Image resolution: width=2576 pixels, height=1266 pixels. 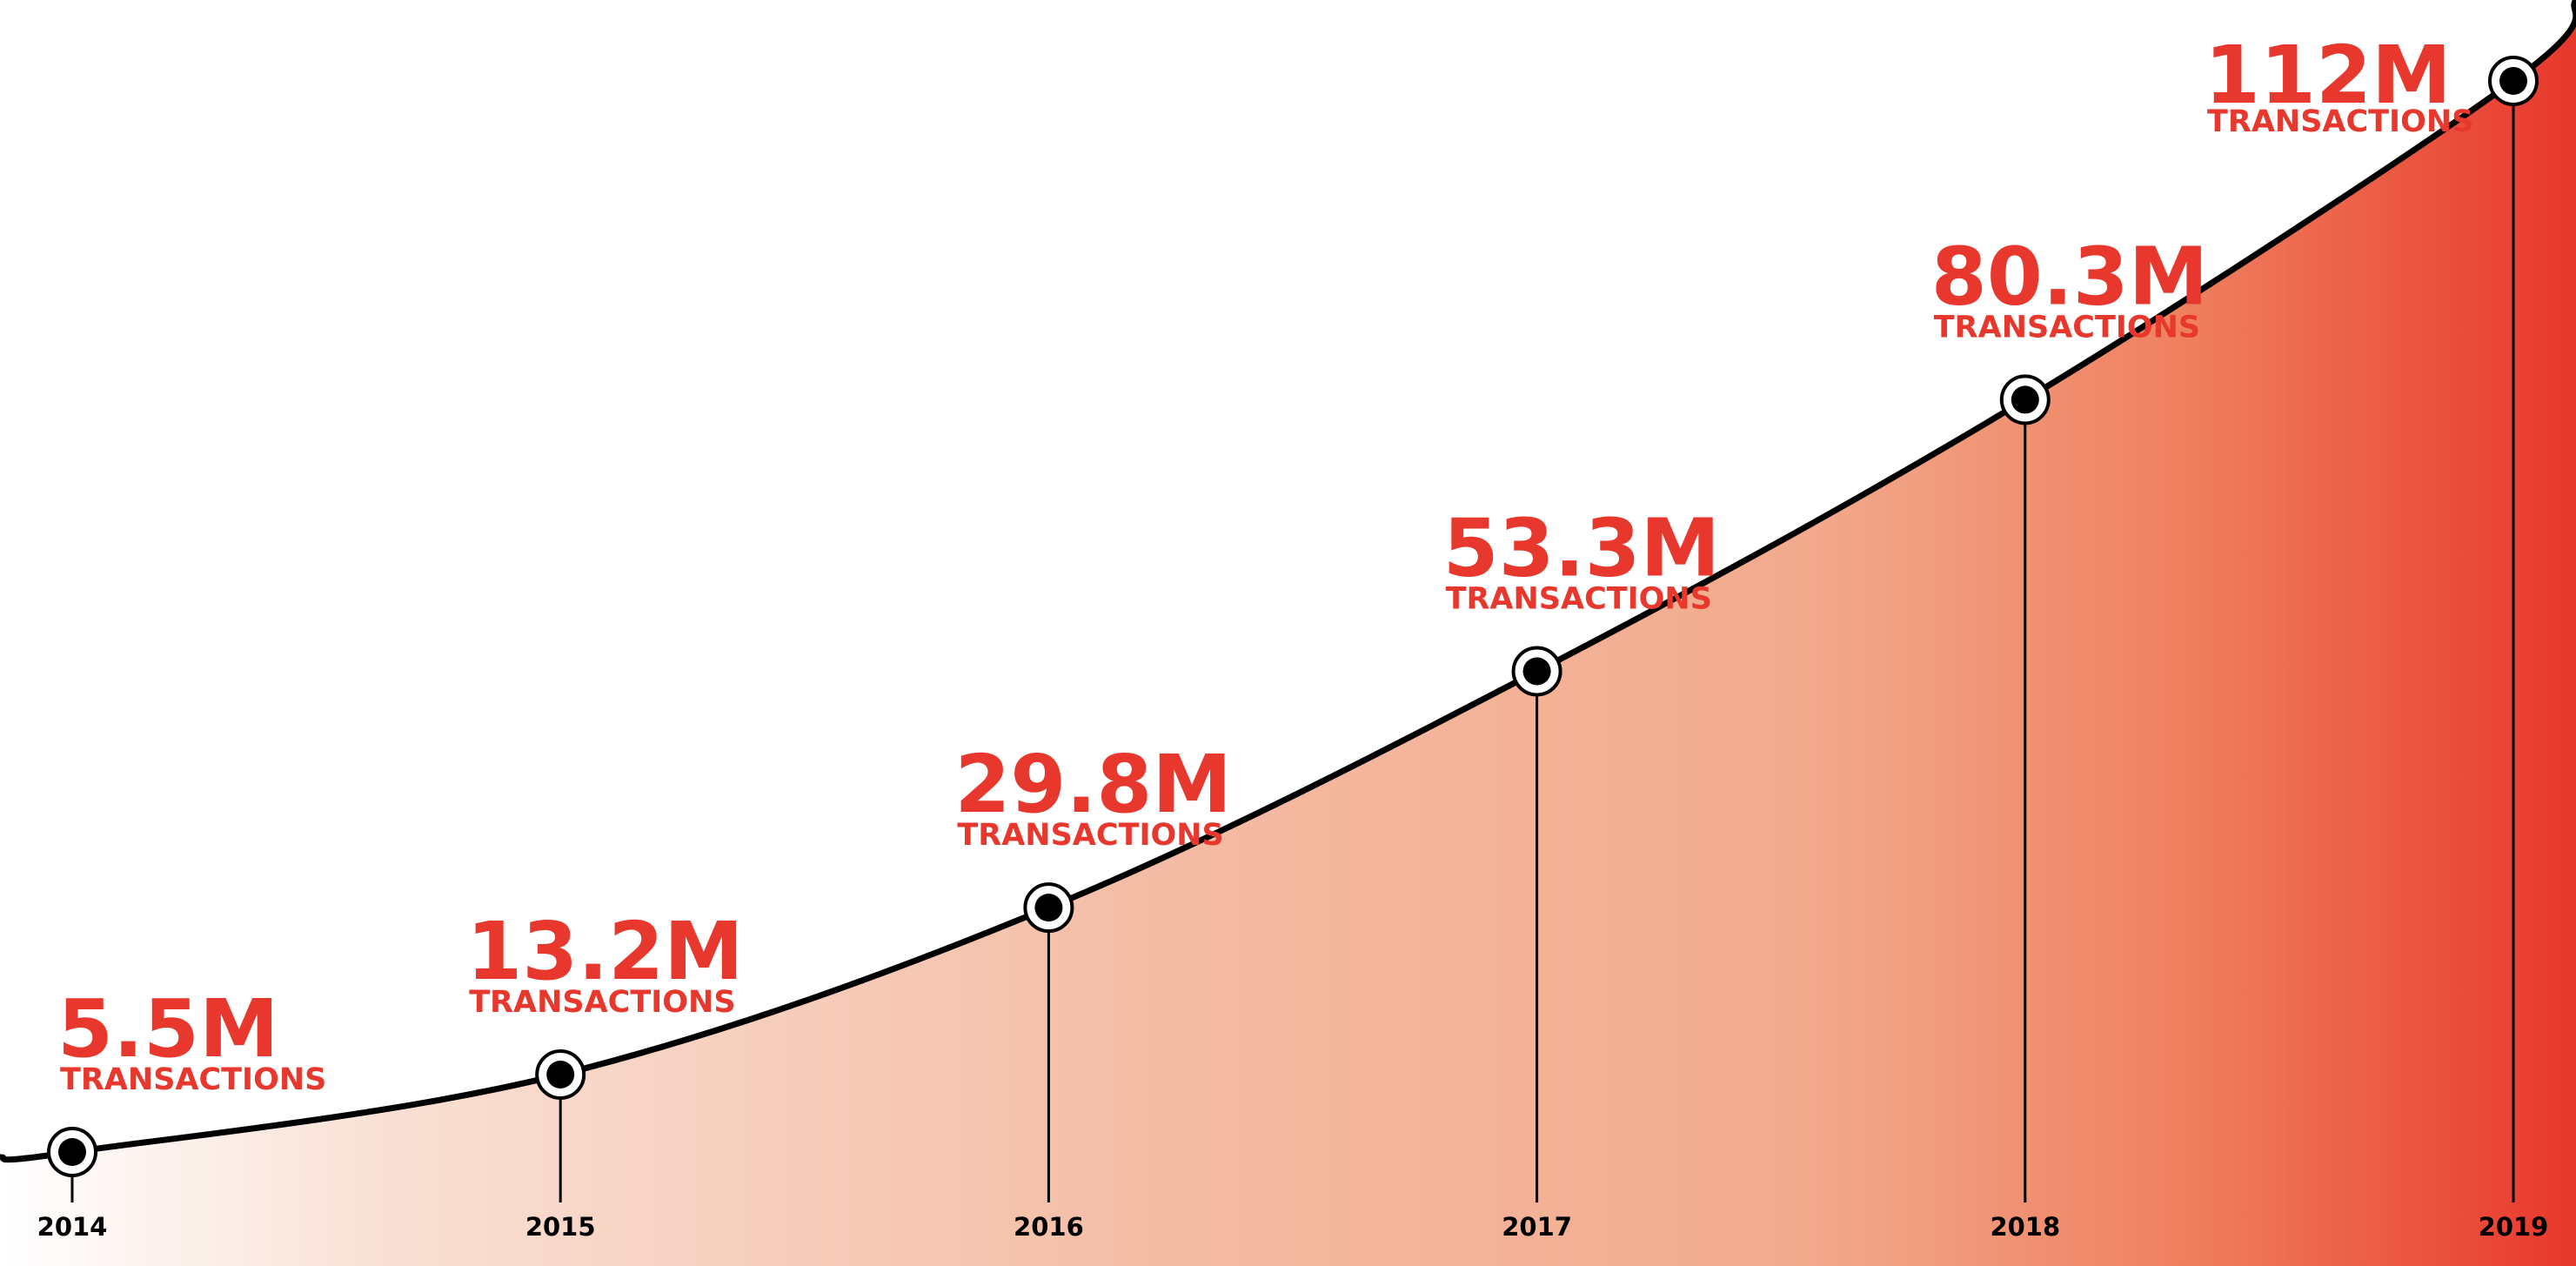 I want to click on year-label: 2017, so click(x=1537, y=1227).